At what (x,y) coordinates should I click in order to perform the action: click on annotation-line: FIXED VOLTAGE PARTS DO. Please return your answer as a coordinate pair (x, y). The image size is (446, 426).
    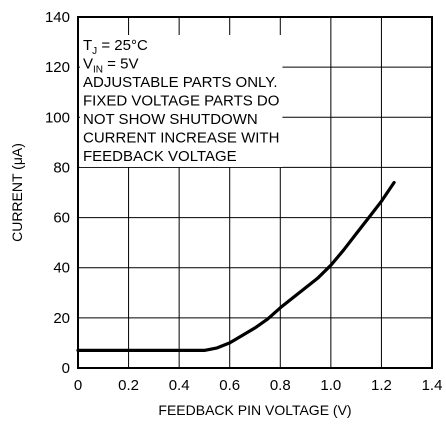
    Looking at the image, I should click on (181, 101).